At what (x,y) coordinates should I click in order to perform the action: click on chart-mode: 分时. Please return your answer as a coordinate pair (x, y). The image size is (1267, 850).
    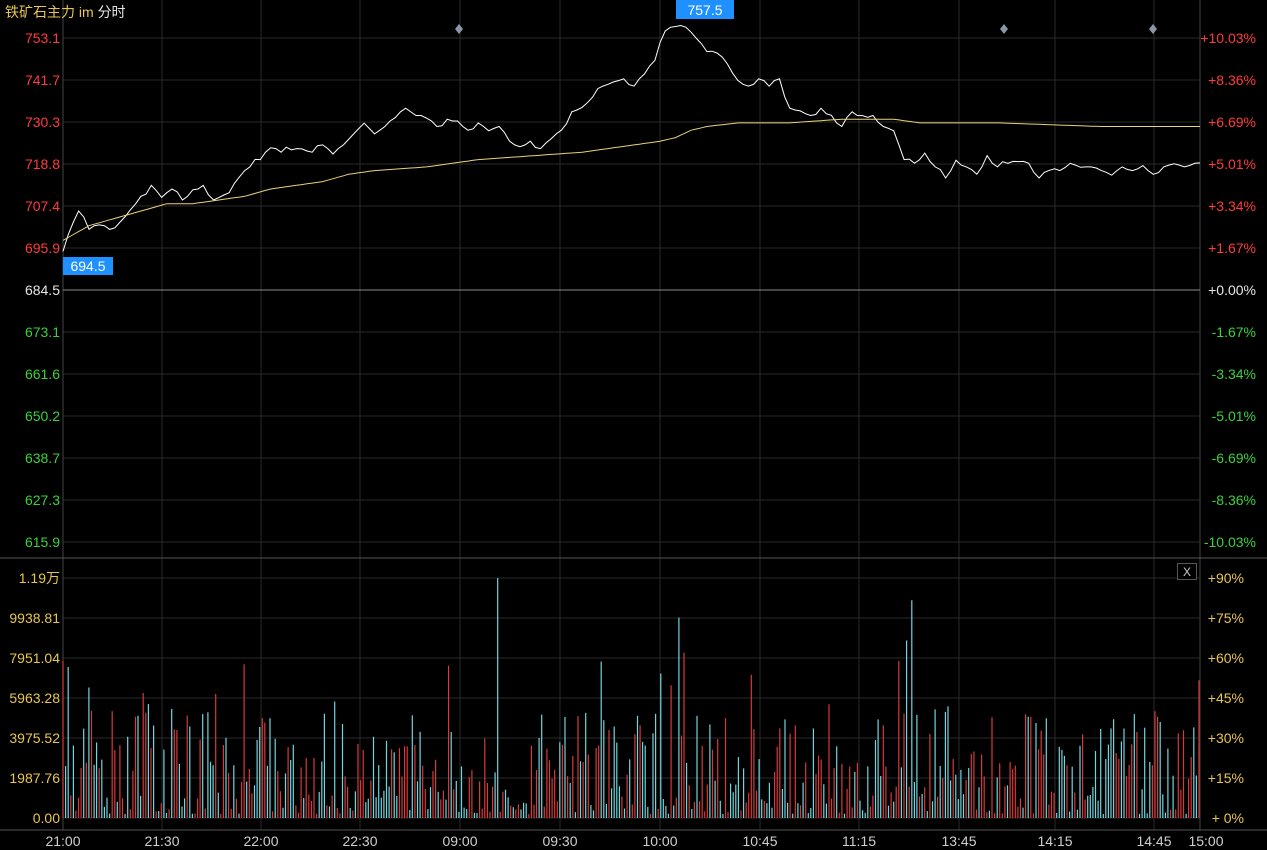
    Looking at the image, I should click on (111, 12).